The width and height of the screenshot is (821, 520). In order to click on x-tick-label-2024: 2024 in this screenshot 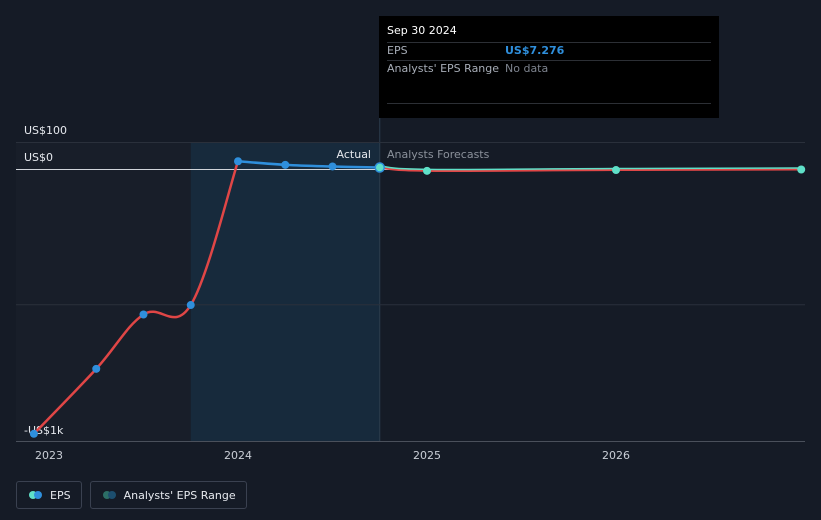, I will do `click(238, 455)`.